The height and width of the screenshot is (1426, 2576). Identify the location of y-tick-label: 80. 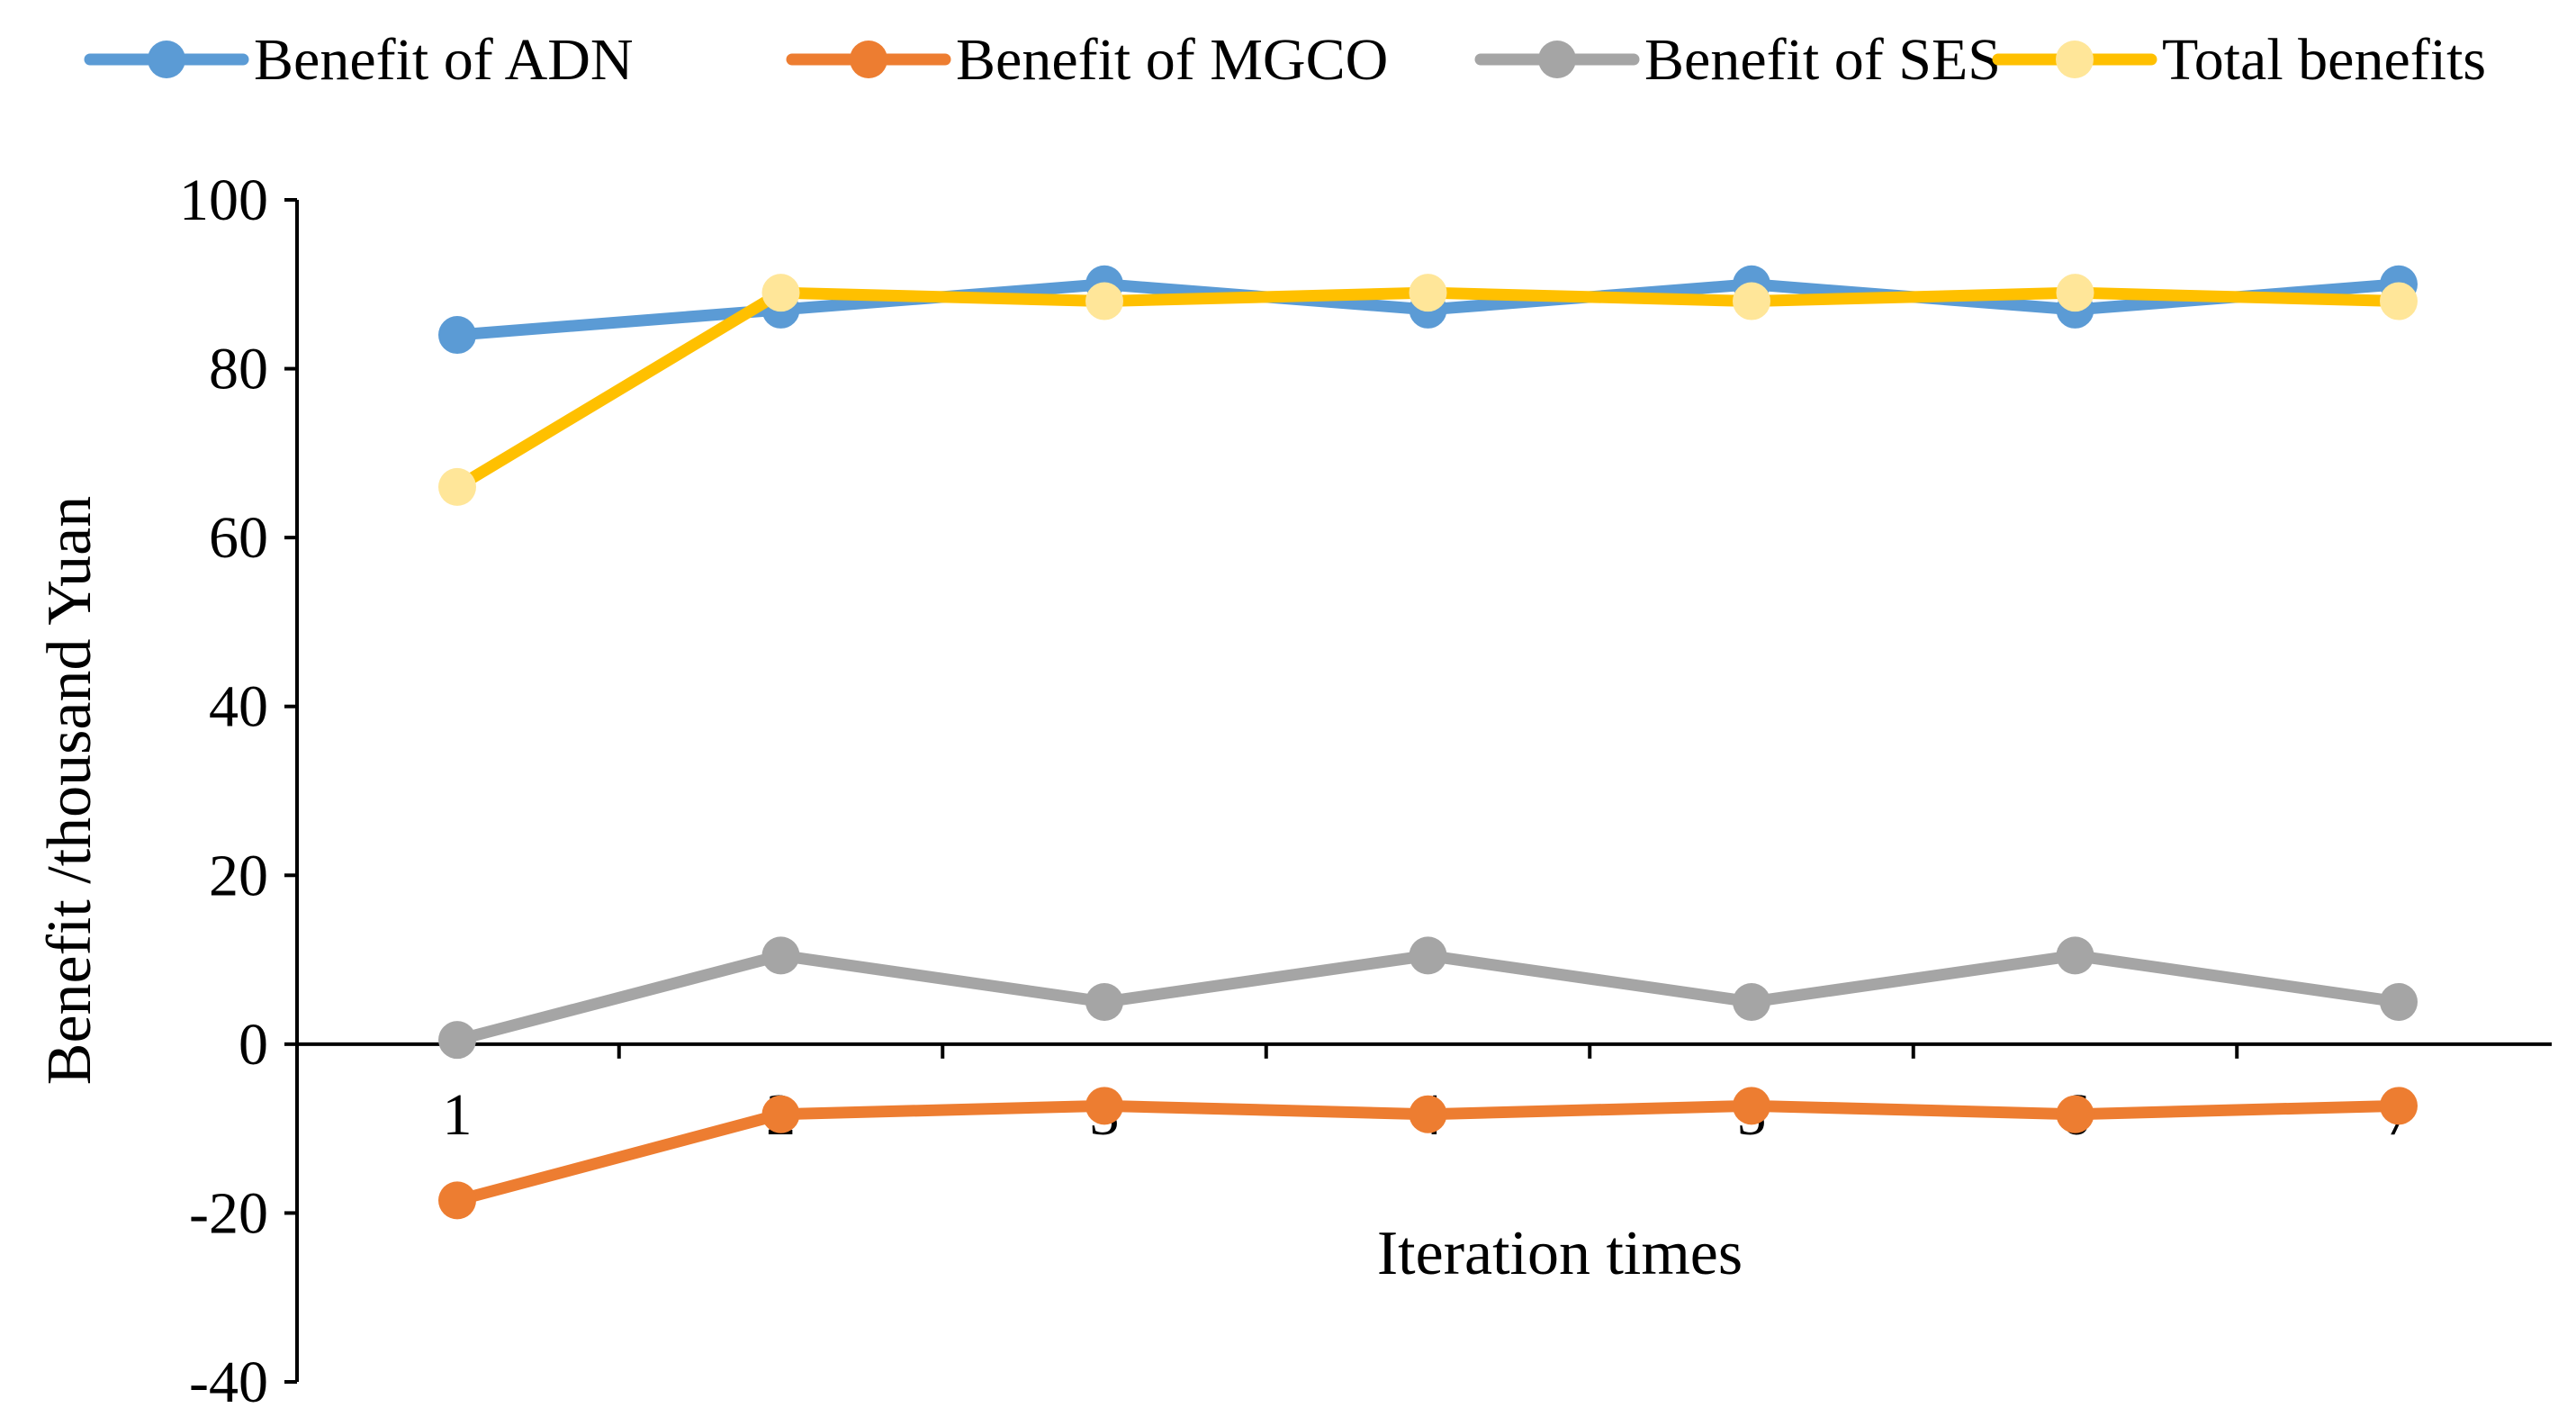
(238, 369).